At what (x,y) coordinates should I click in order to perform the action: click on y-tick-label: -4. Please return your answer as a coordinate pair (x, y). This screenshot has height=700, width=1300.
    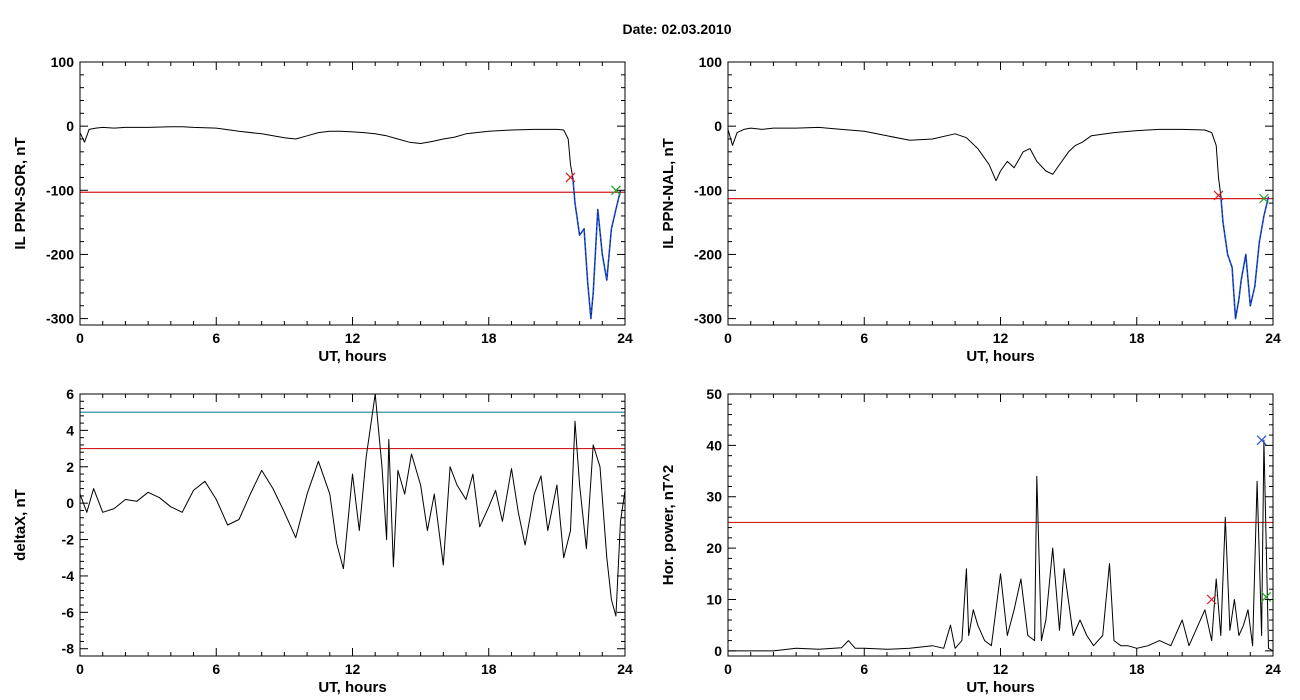
    Looking at the image, I should click on (68, 576).